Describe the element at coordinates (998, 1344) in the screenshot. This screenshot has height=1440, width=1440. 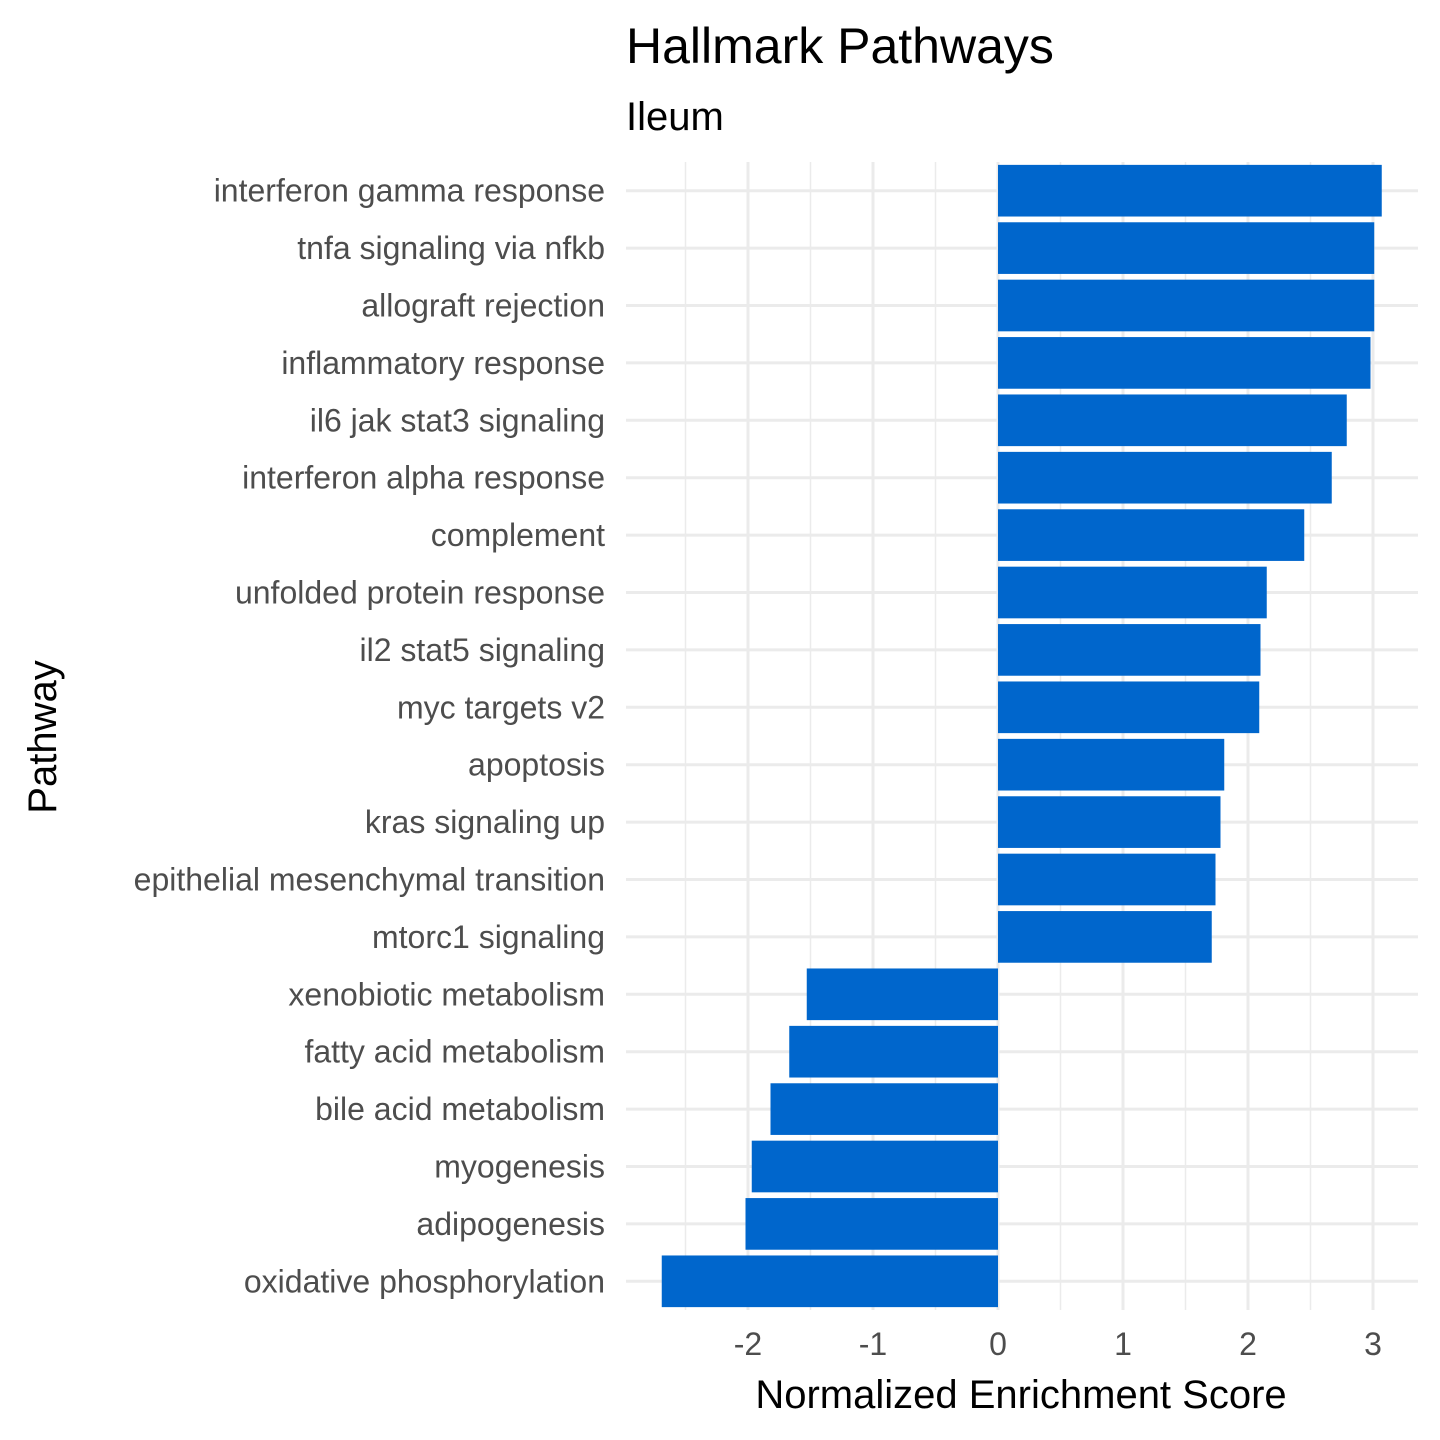
I see `x-tick-label: 0` at that location.